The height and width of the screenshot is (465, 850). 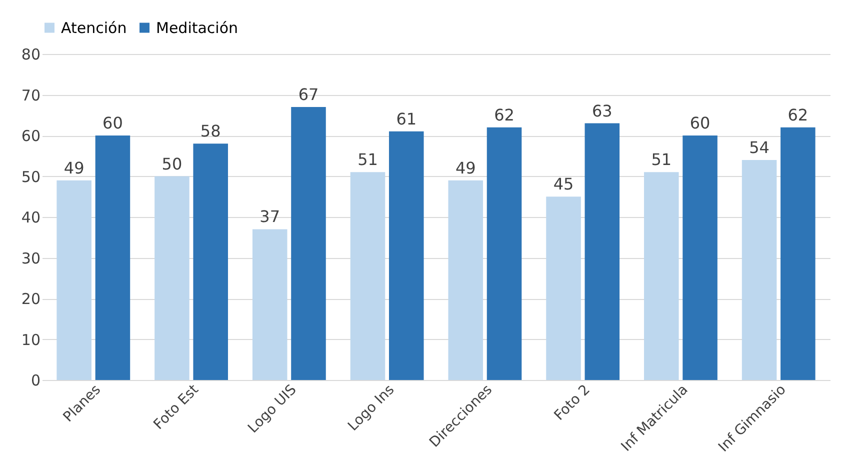 What do you see at coordinates (30, 177) in the screenshot?
I see `y-tick-label: 50` at bounding box center [30, 177].